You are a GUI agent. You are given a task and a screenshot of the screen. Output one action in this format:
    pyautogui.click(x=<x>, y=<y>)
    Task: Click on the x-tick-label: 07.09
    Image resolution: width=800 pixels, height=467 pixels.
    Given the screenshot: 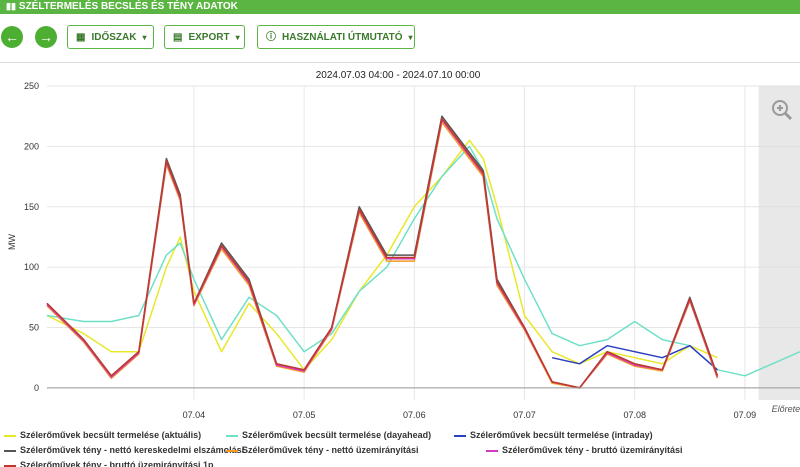 What is the action you would take?
    pyautogui.click(x=745, y=415)
    